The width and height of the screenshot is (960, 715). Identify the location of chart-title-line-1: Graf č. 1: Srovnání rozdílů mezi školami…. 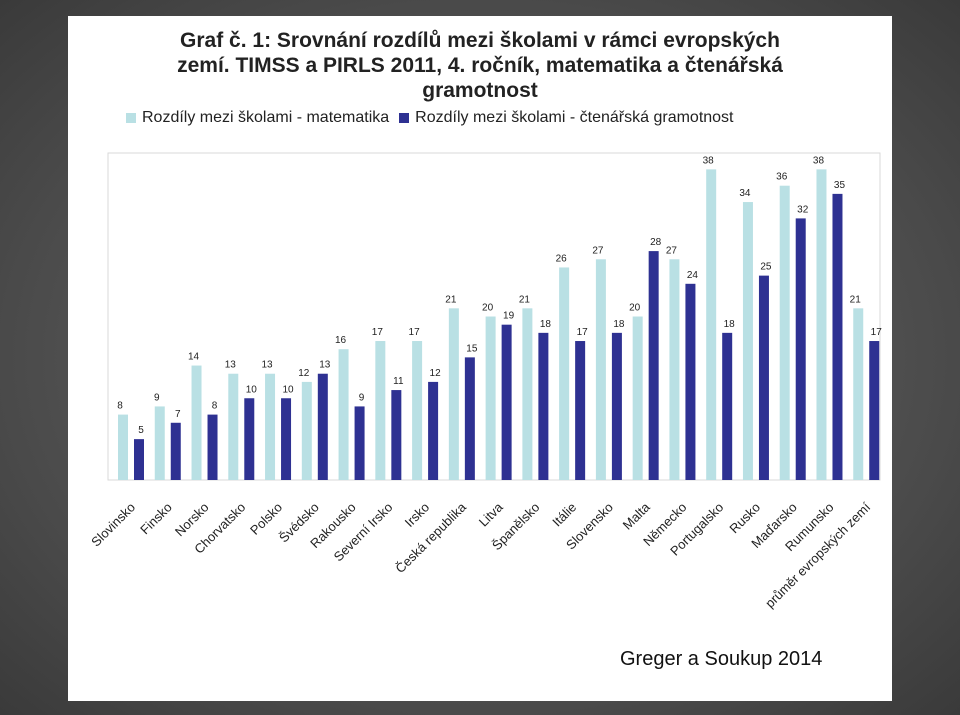
(480, 40).